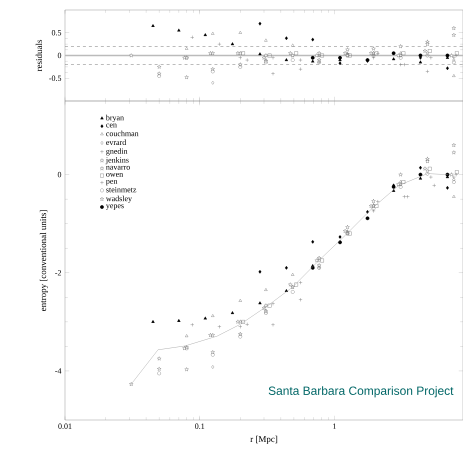 The height and width of the screenshot is (454, 463). Describe the element at coordinates (361, 392) in the screenshot. I see `annotation: Santa Barbara Comparison Project` at that location.